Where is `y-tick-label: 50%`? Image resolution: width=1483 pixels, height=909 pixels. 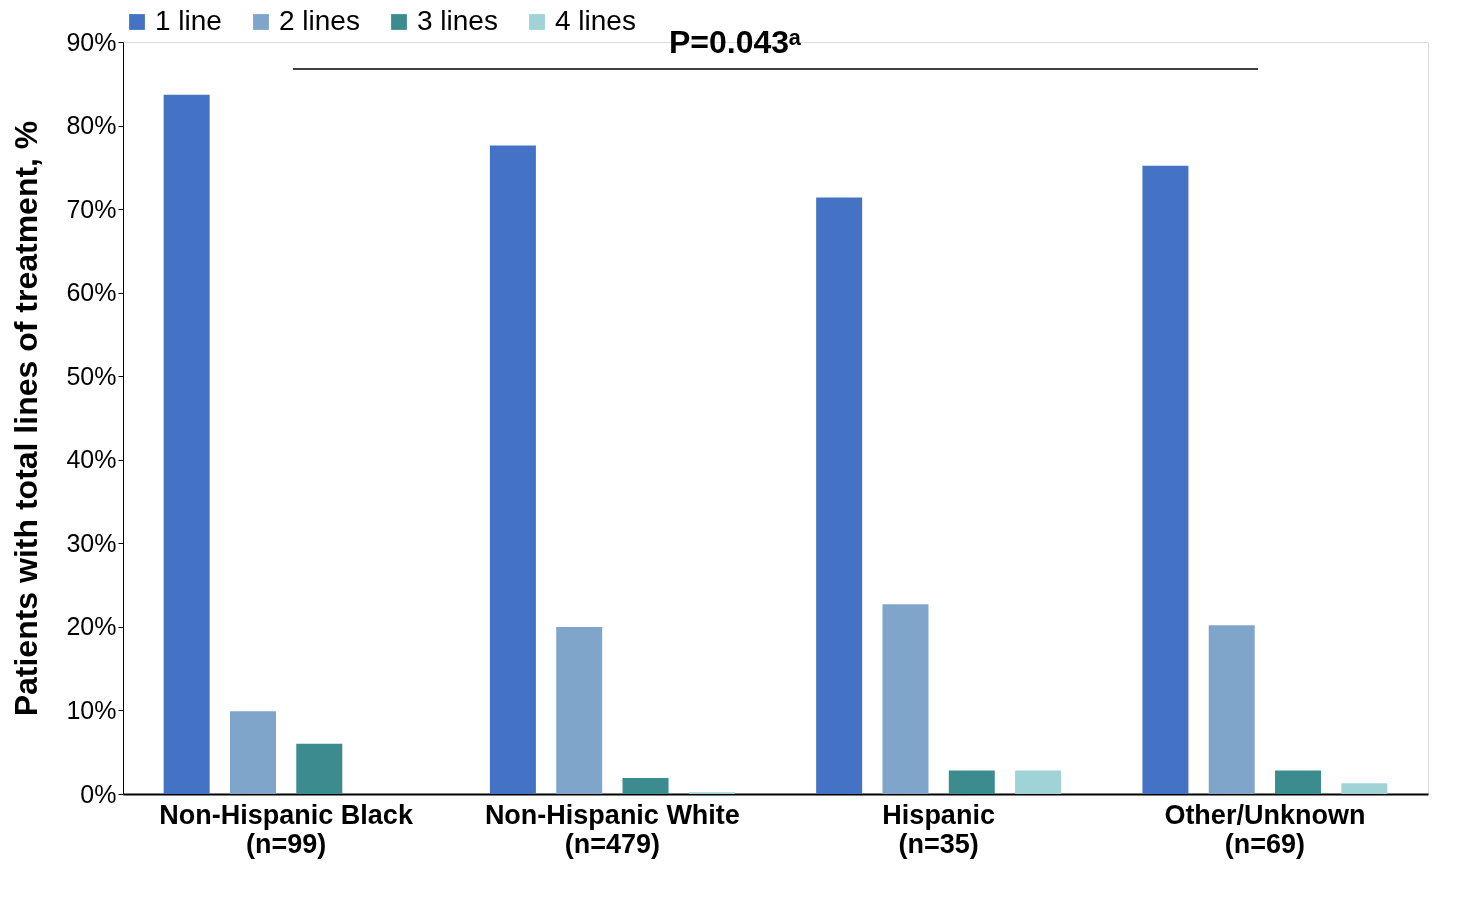
y-tick-label: 50% is located at coordinates (91, 375).